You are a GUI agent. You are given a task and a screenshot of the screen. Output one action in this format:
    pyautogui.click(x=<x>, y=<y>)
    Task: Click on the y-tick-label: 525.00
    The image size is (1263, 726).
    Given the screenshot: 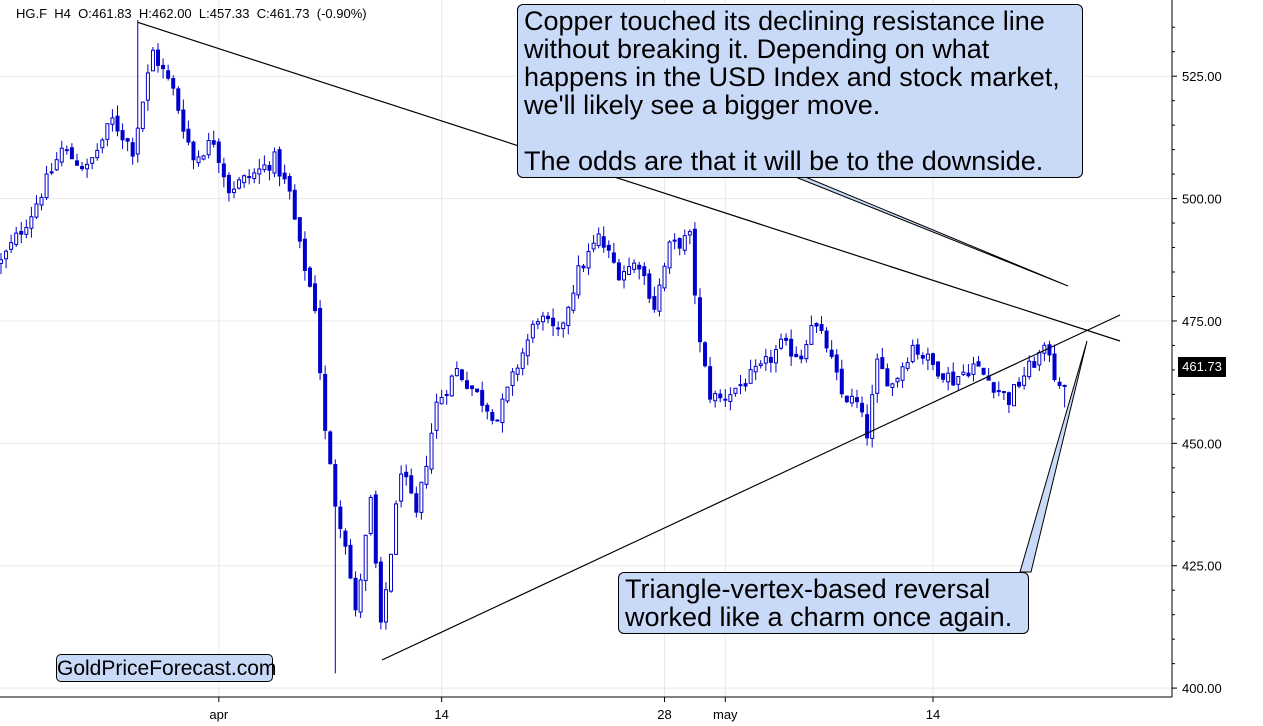 What is the action you would take?
    pyautogui.click(x=1202, y=76)
    